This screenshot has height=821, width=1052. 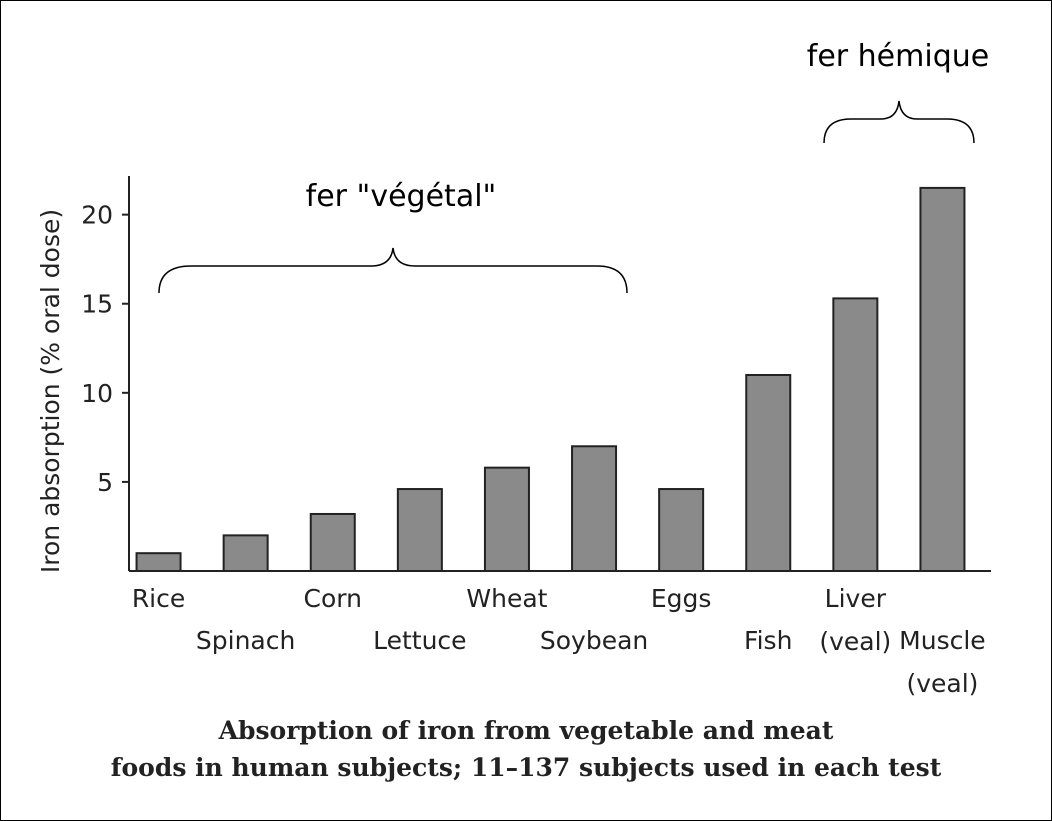 What do you see at coordinates (97, 215) in the screenshot?
I see `y-tick-label: 20` at bounding box center [97, 215].